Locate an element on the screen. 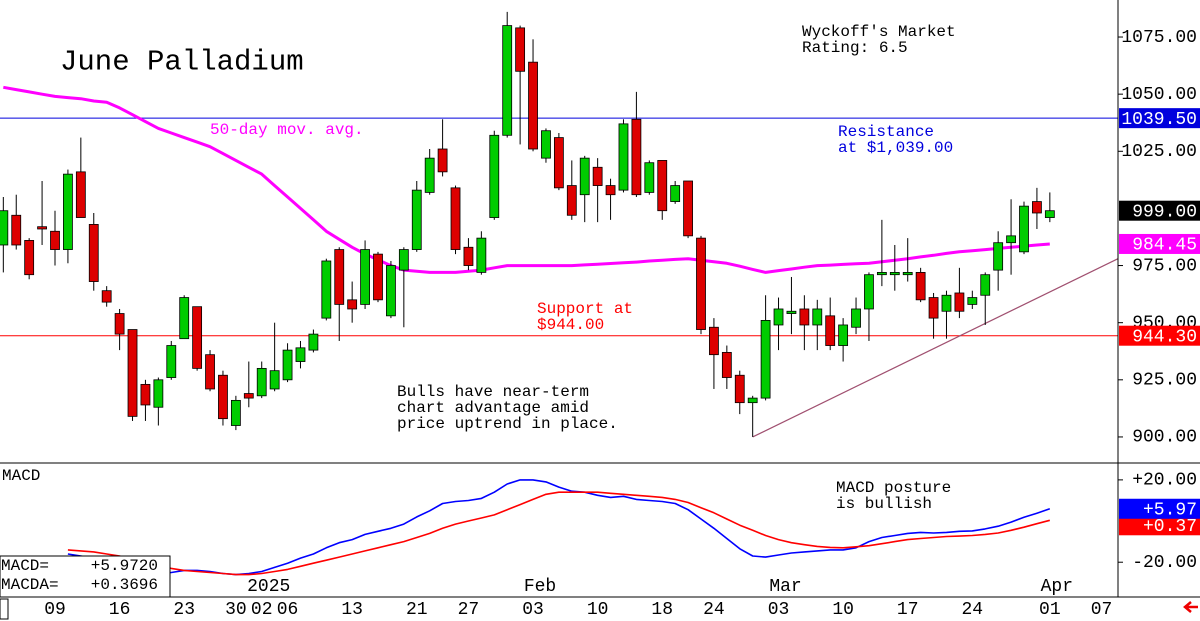 This screenshot has height=621, width=1200. macd-comment: MACD posture is located at coordinates (893, 488).